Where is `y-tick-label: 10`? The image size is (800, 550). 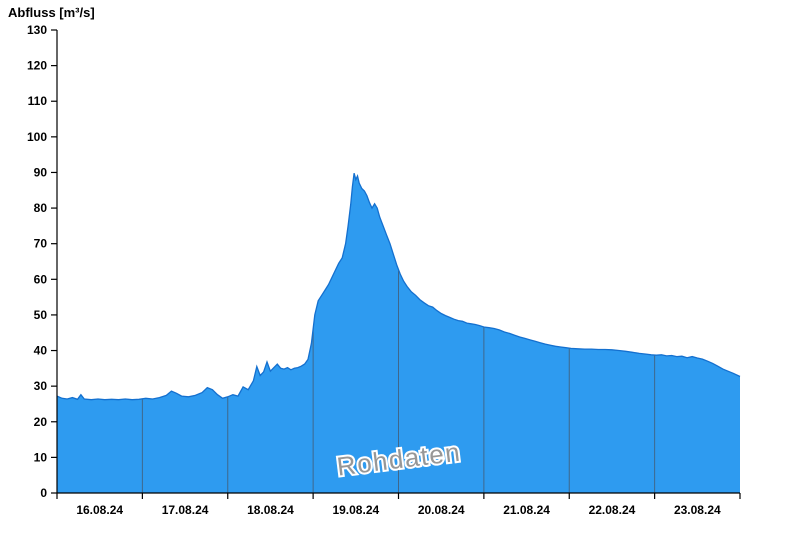
y-tick-label: 10 is located at coordinates (41, 457).